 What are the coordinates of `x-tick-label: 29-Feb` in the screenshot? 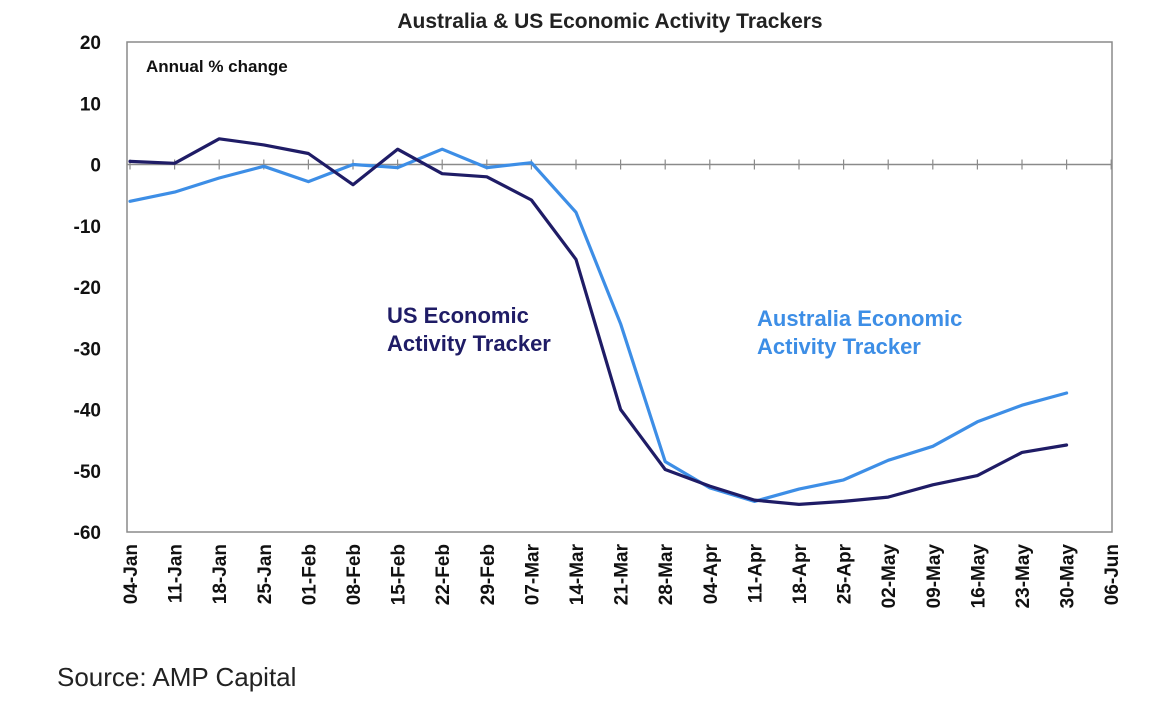 It's located at (488, 574).